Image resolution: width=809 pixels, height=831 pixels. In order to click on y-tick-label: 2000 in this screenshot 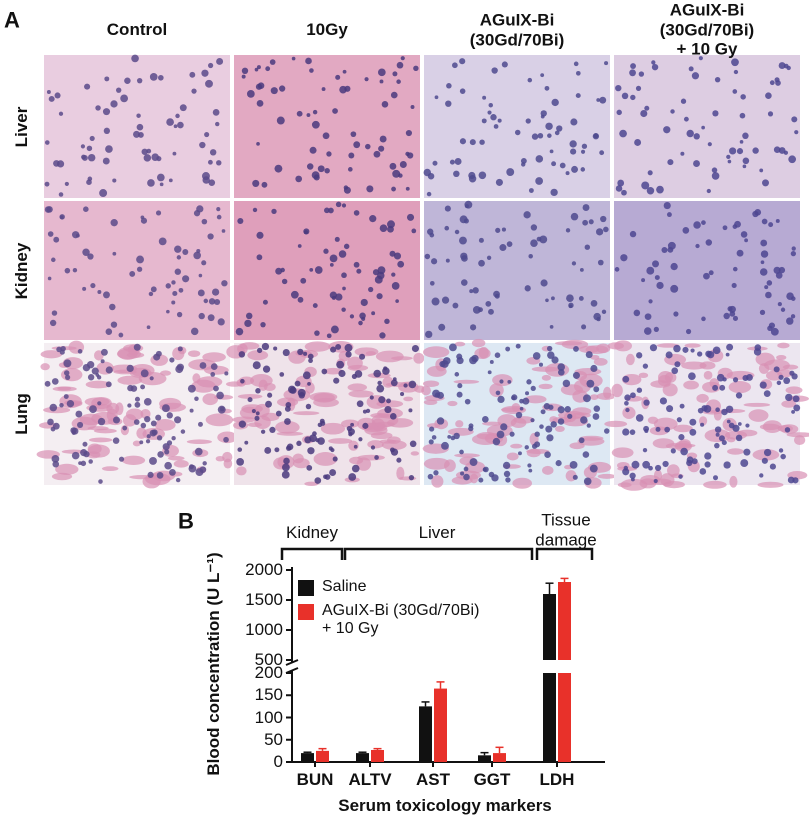, I will do `click(264, 570)`.